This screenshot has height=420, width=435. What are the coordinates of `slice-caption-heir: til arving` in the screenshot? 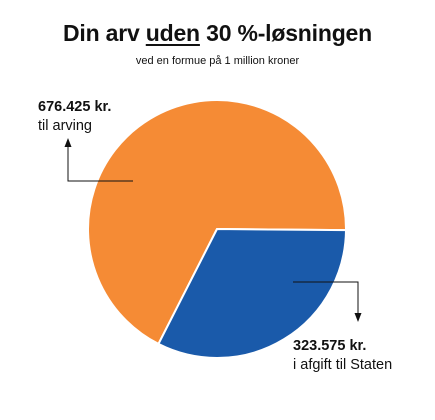 It's located at (65, 126).